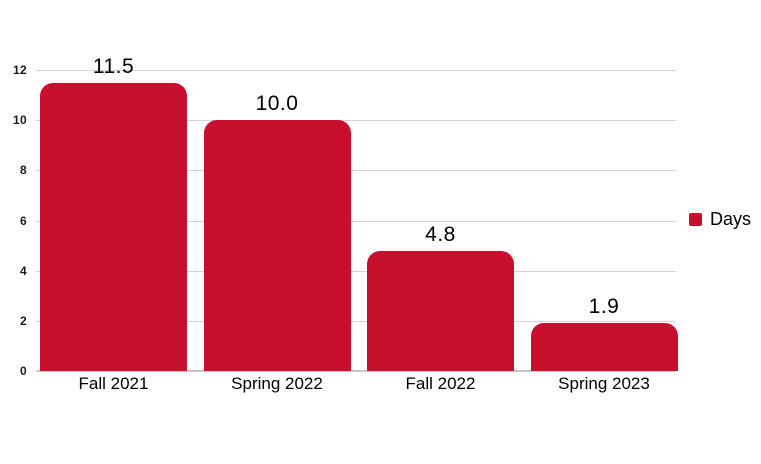  What do you see at coordinates (356, 371) in the screenshot?
I see `x-axis-baseline` at bounding box center [356, 371].